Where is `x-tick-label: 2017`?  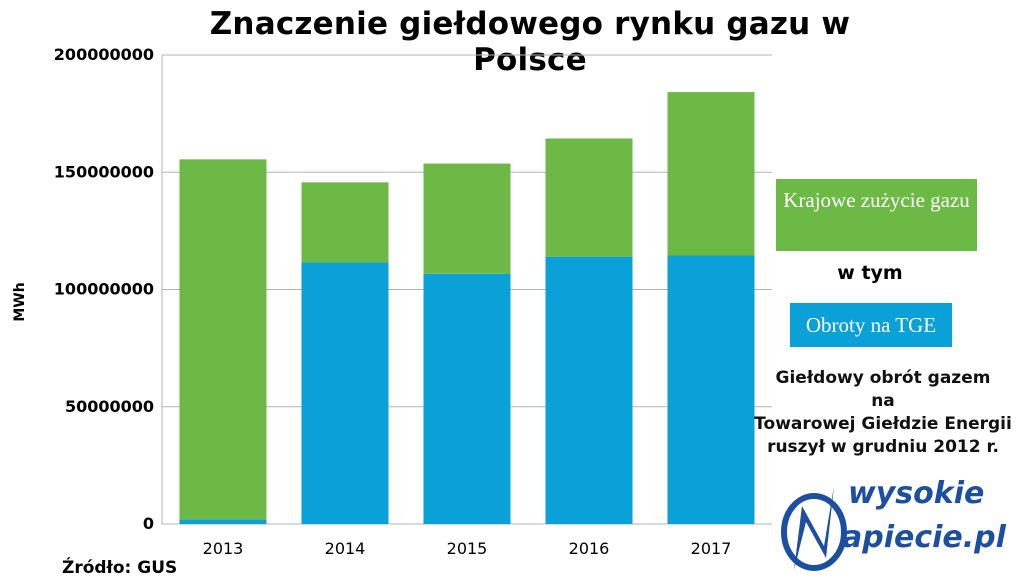 x-tick-label: 2017 is located at coordinates (711, 548).